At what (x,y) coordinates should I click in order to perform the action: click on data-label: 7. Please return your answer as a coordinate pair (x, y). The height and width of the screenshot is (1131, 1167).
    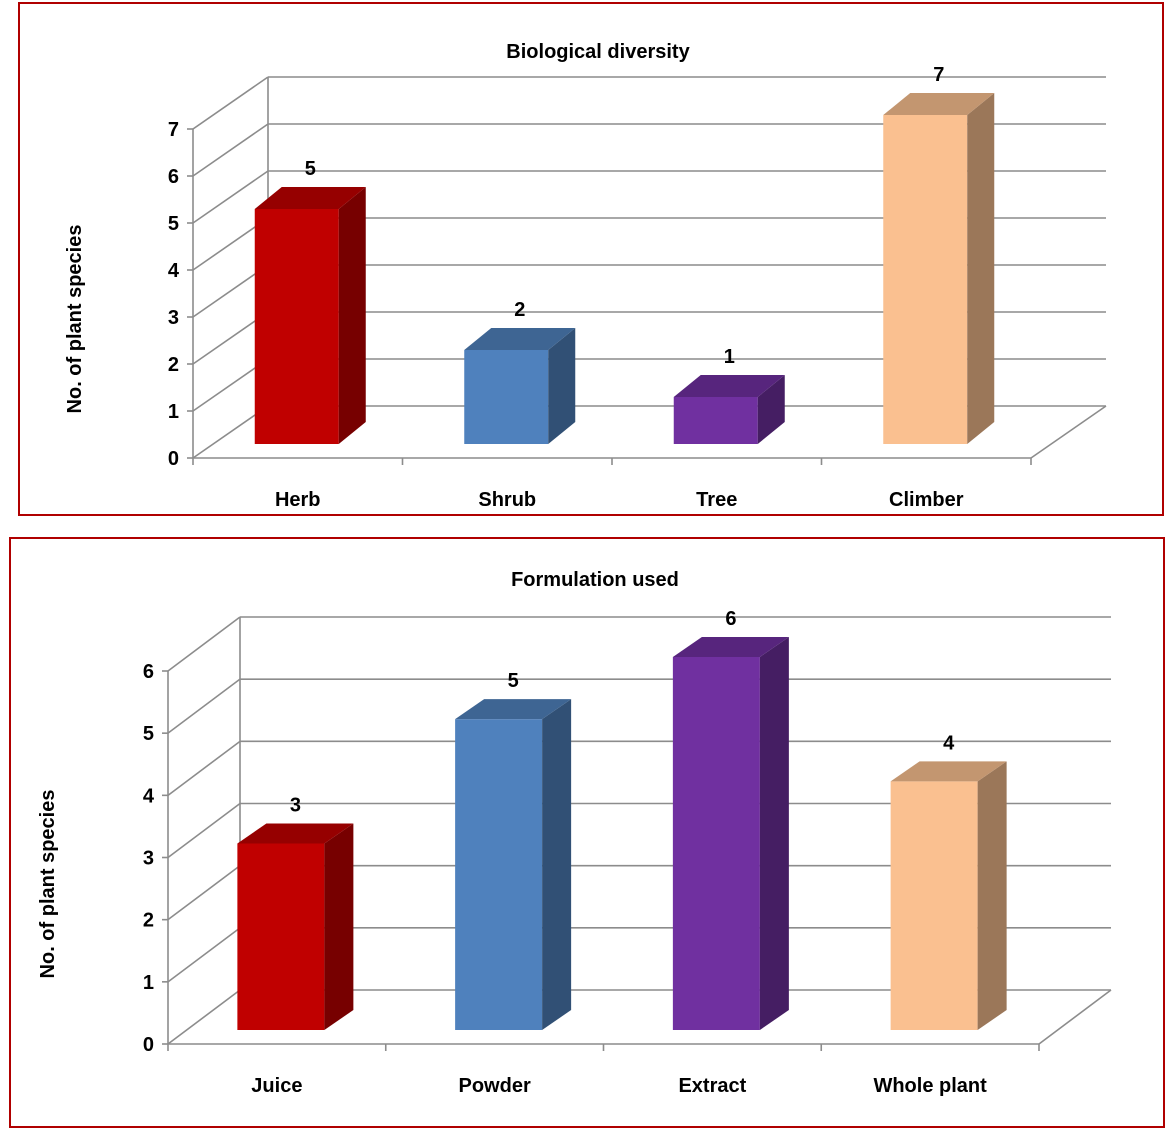
    Looking at the image, I should click on (938, 75).